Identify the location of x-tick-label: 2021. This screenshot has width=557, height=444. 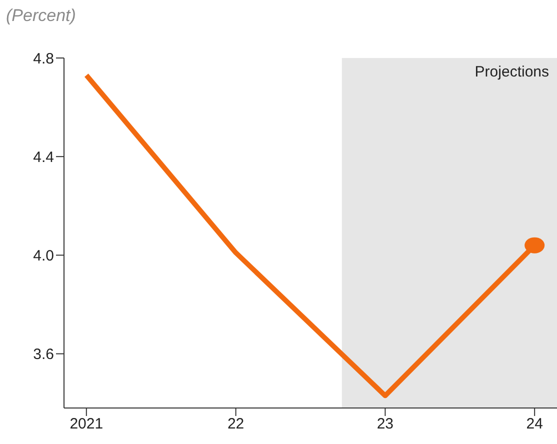
(87, 424).